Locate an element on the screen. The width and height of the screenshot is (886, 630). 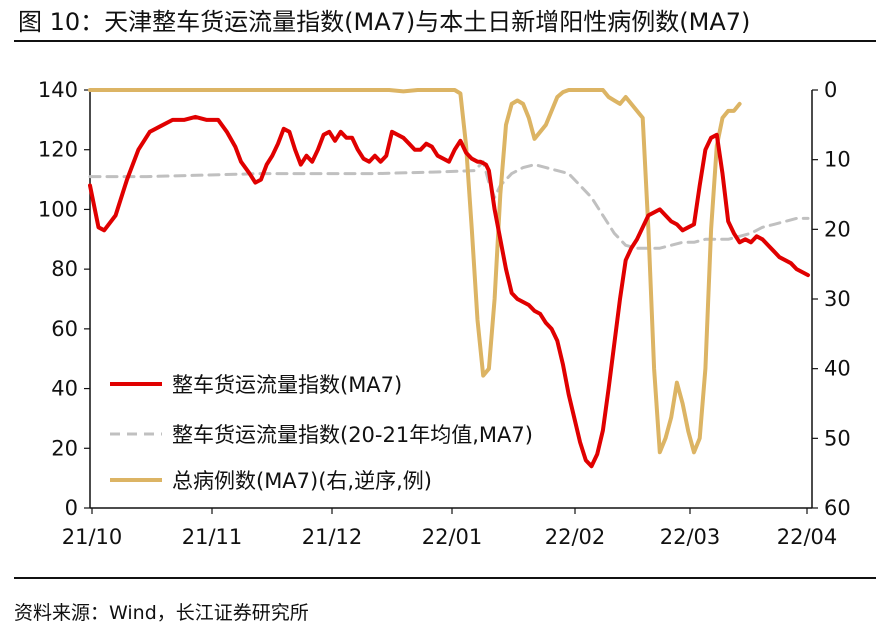
left-axis-tick-label: 60 is located at coordinates (64, 329).